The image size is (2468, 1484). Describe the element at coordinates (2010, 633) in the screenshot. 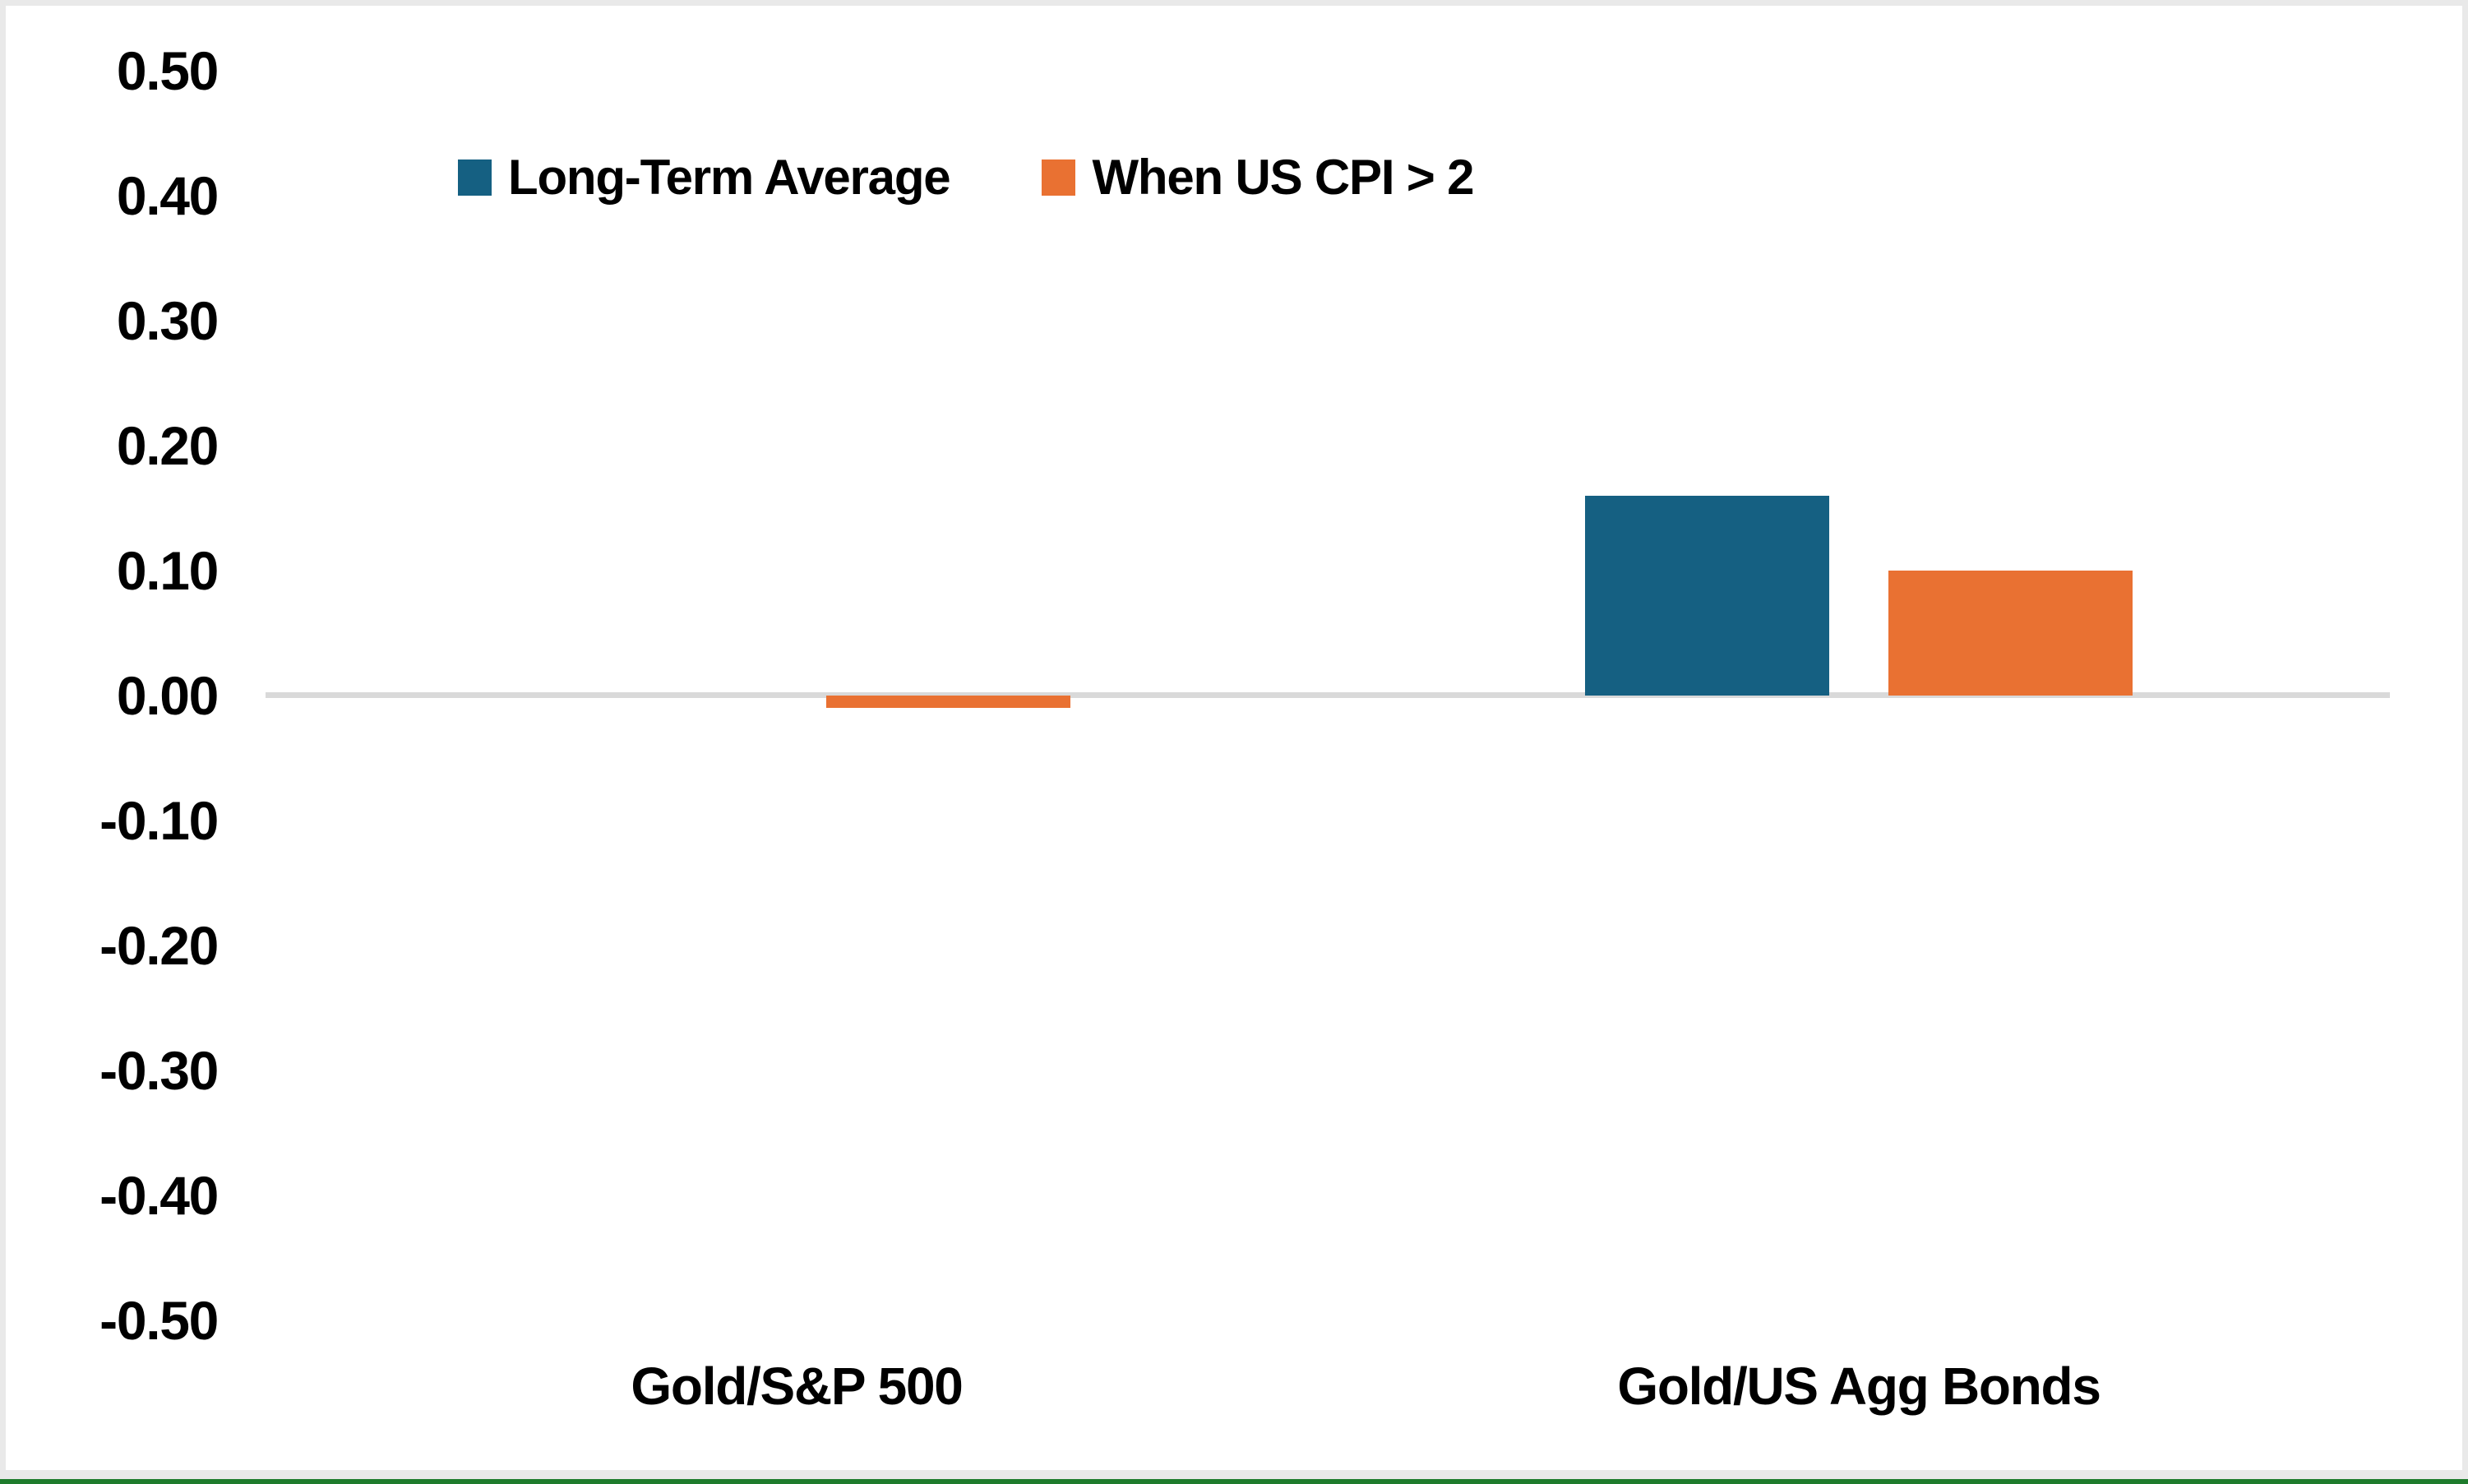

I see `bar-when-us-cpi-2-gold-us-agg-bonds` at that location.